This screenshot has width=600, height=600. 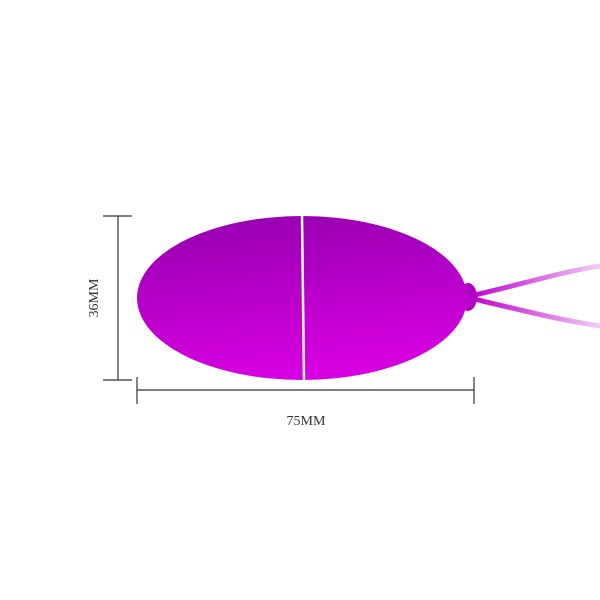 I want to click on cords, so click(x=534, y=296).